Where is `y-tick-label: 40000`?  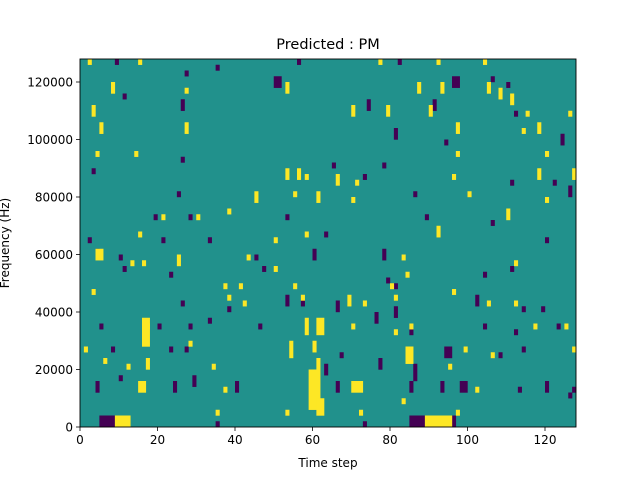
y-tick-label: 40000 is located at coordinates (54, 313).